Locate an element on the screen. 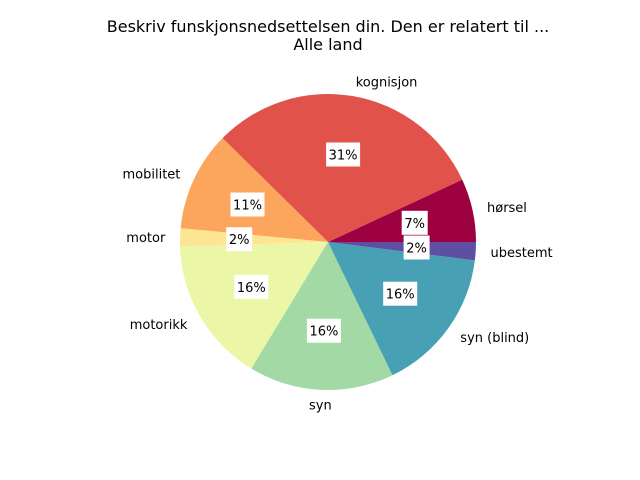 The image size is (640, 480). pie-slice-ubestemt is located at coordinates (402, 251).